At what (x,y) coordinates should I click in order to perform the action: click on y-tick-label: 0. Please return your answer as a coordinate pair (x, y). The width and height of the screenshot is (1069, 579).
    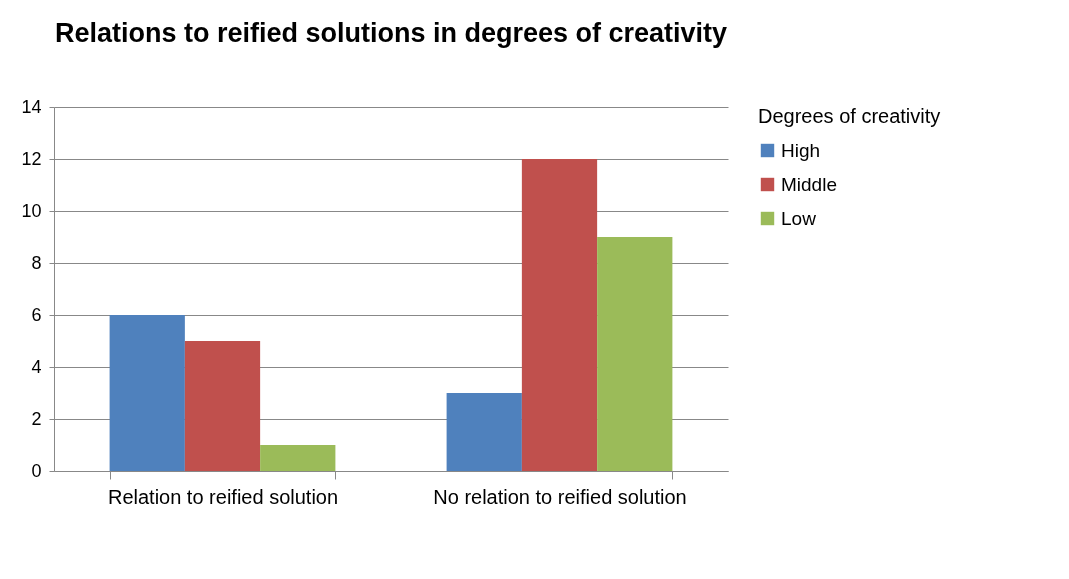
    Looking at the image, I should click on (36, 470).